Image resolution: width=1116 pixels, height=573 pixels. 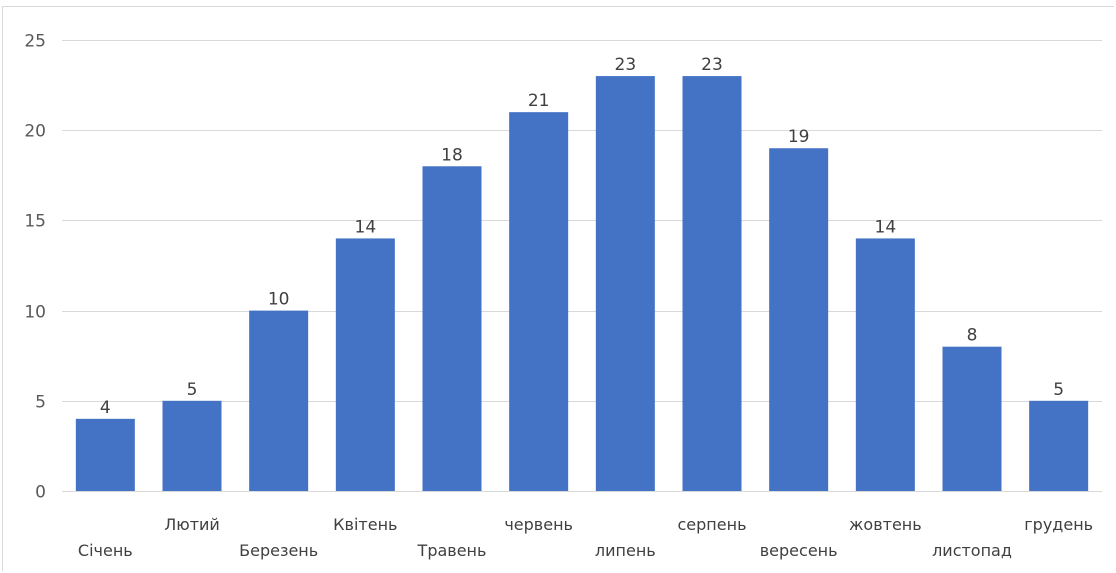 I want to click on data-label: 8, so click(x=972, y=336).